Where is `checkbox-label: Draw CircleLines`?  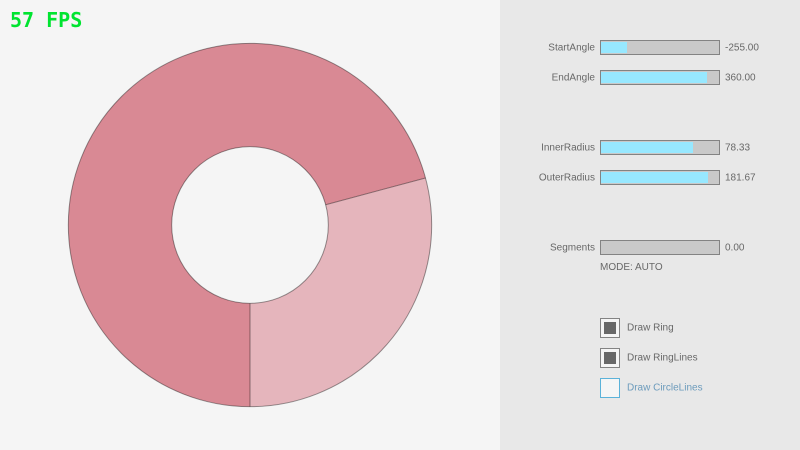 checkbox-label: Draw CircleLines is located at coordinates (665, 388).